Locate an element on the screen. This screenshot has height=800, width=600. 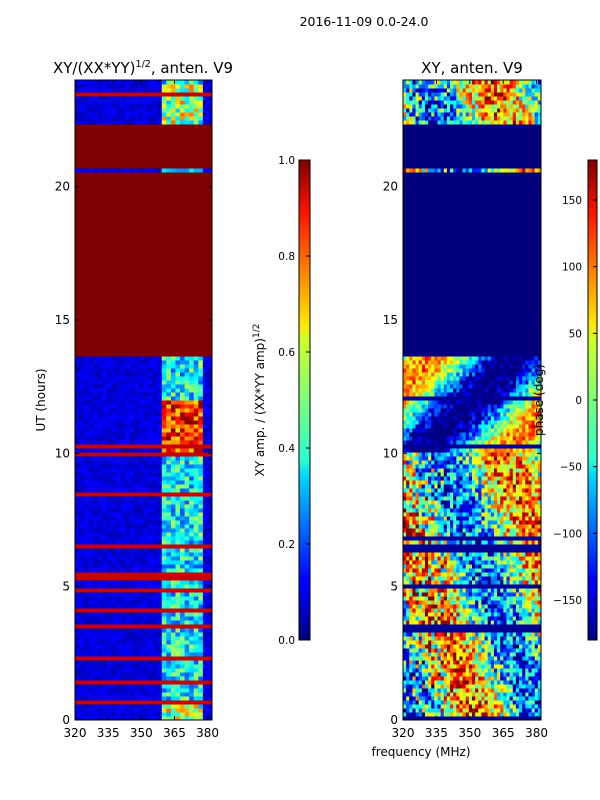
amplitude-cbar-tick-label: 0.8 is located at coordinates (286, 257).